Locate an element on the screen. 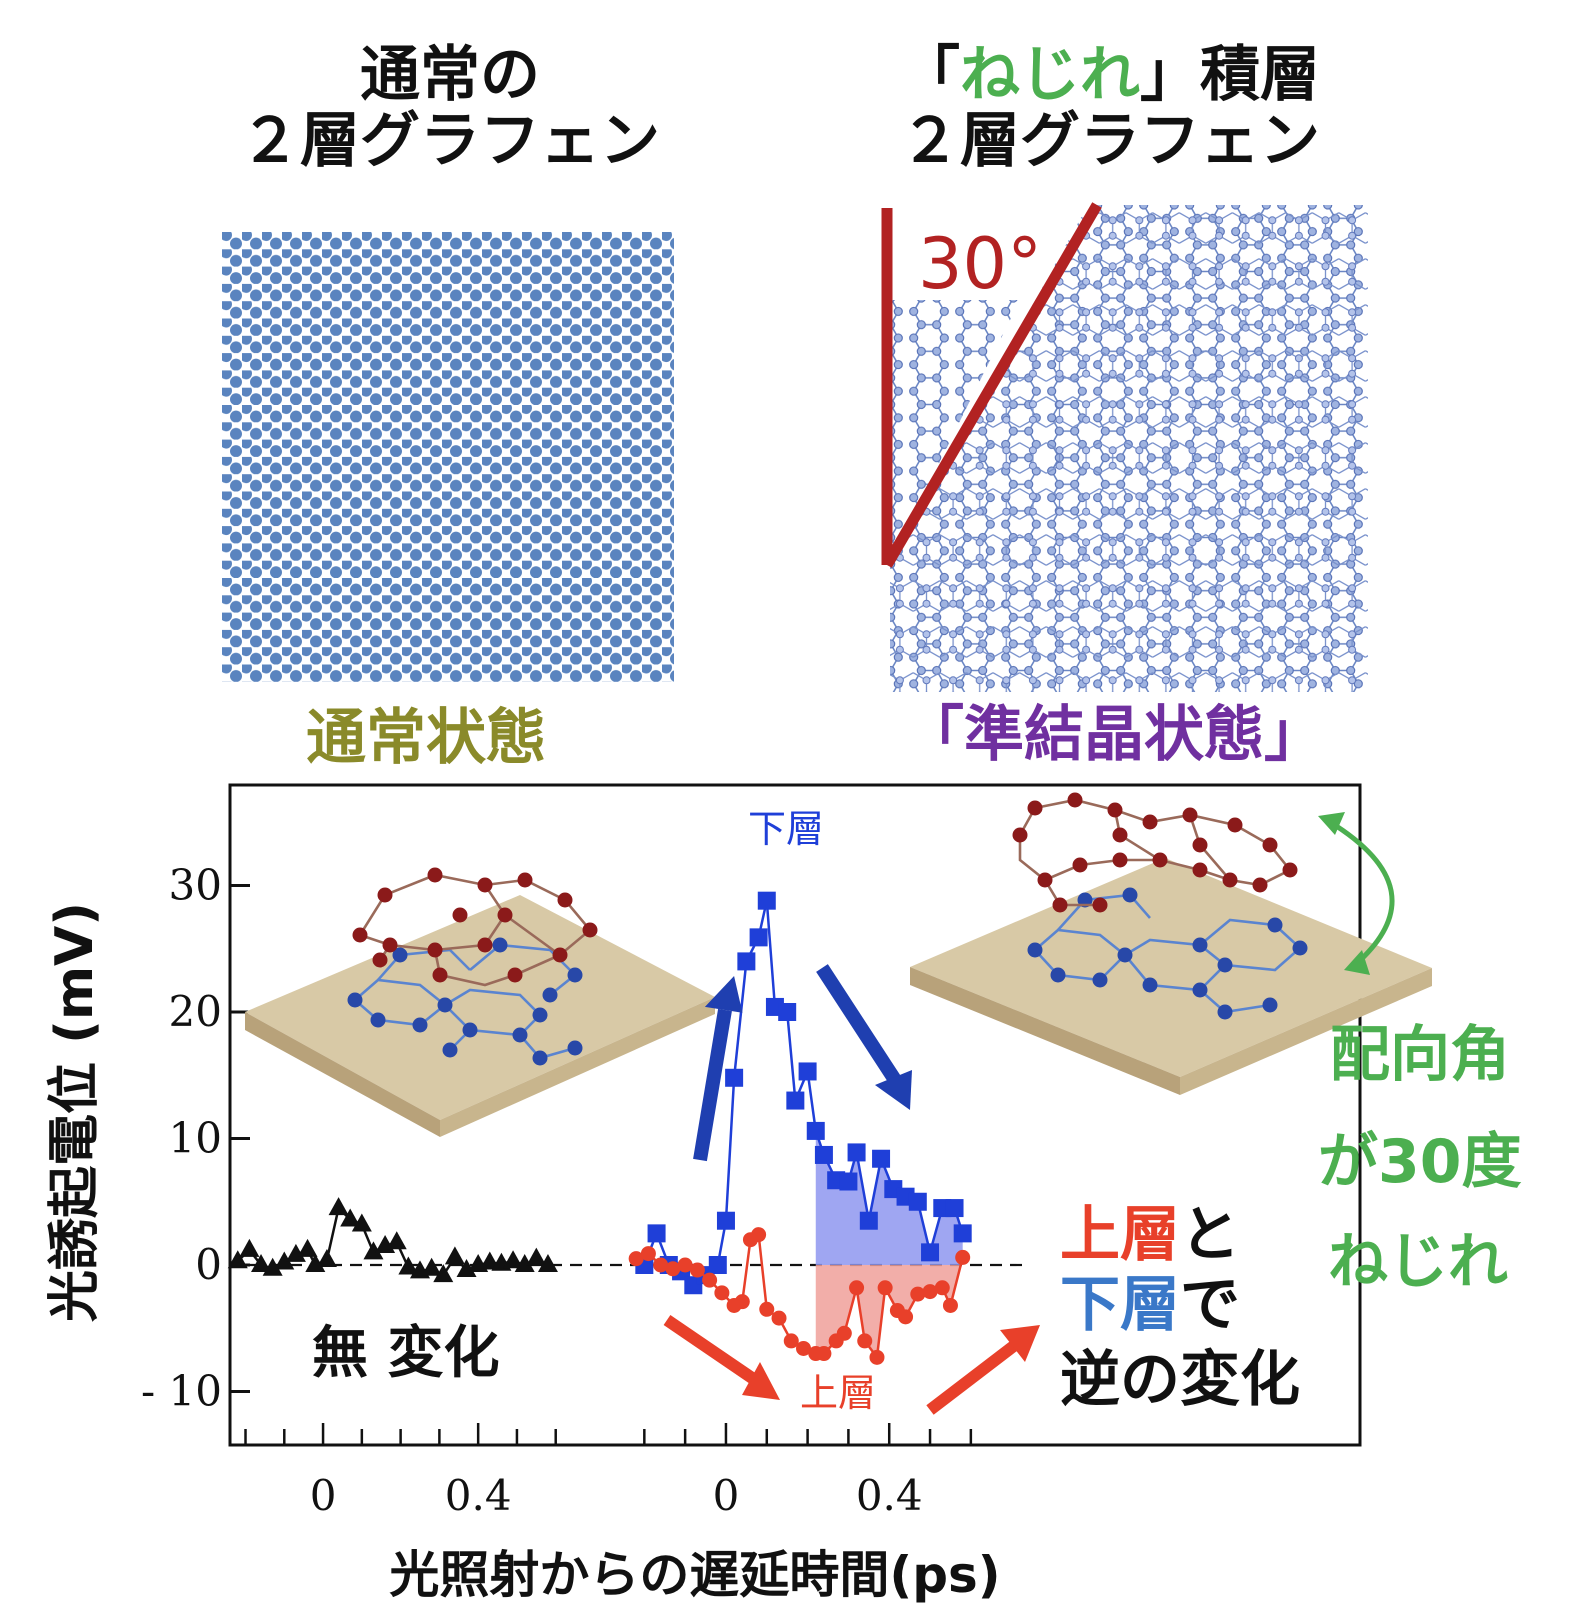 This screenshot has height=1622, width=1580. header-twisted-line2: ２層グラフェン is located at coordinates (1110, 141).